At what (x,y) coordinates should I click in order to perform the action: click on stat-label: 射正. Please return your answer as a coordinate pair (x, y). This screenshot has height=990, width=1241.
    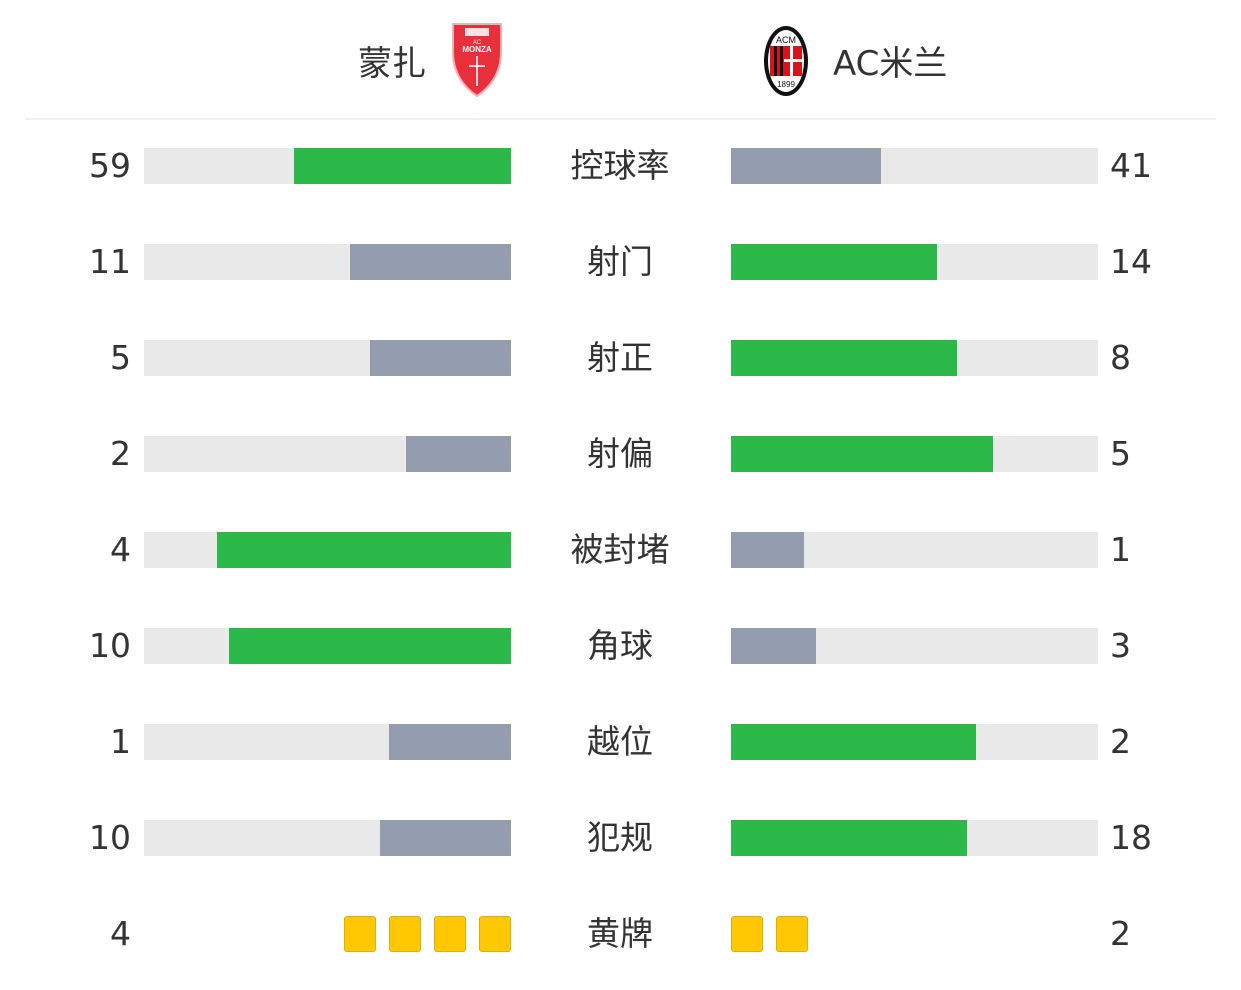
    Looking at the image, I should click on (620, 357).